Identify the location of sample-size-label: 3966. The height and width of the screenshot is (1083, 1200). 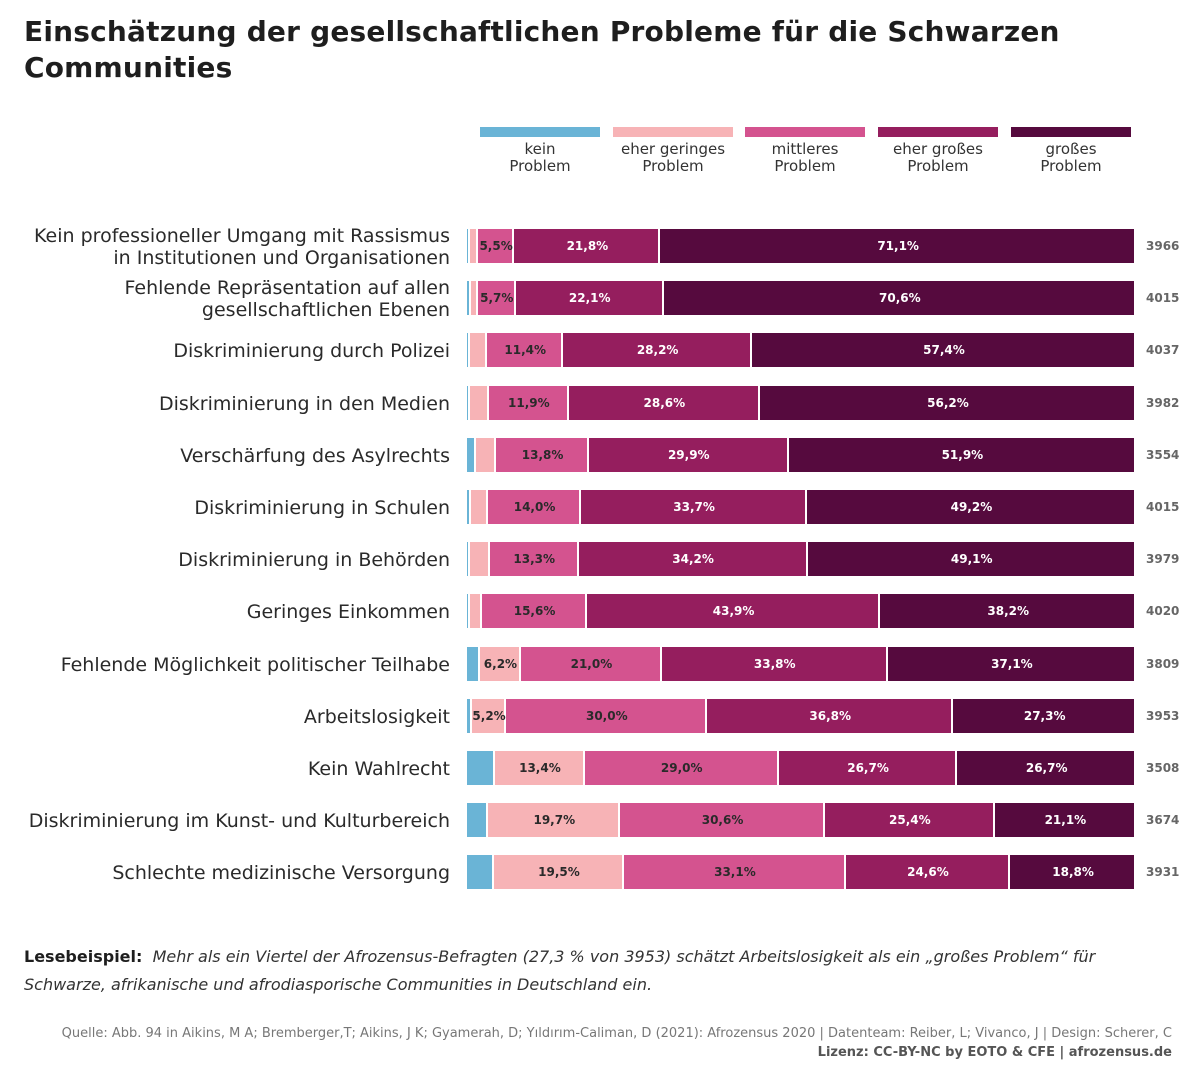
(1163, 246).